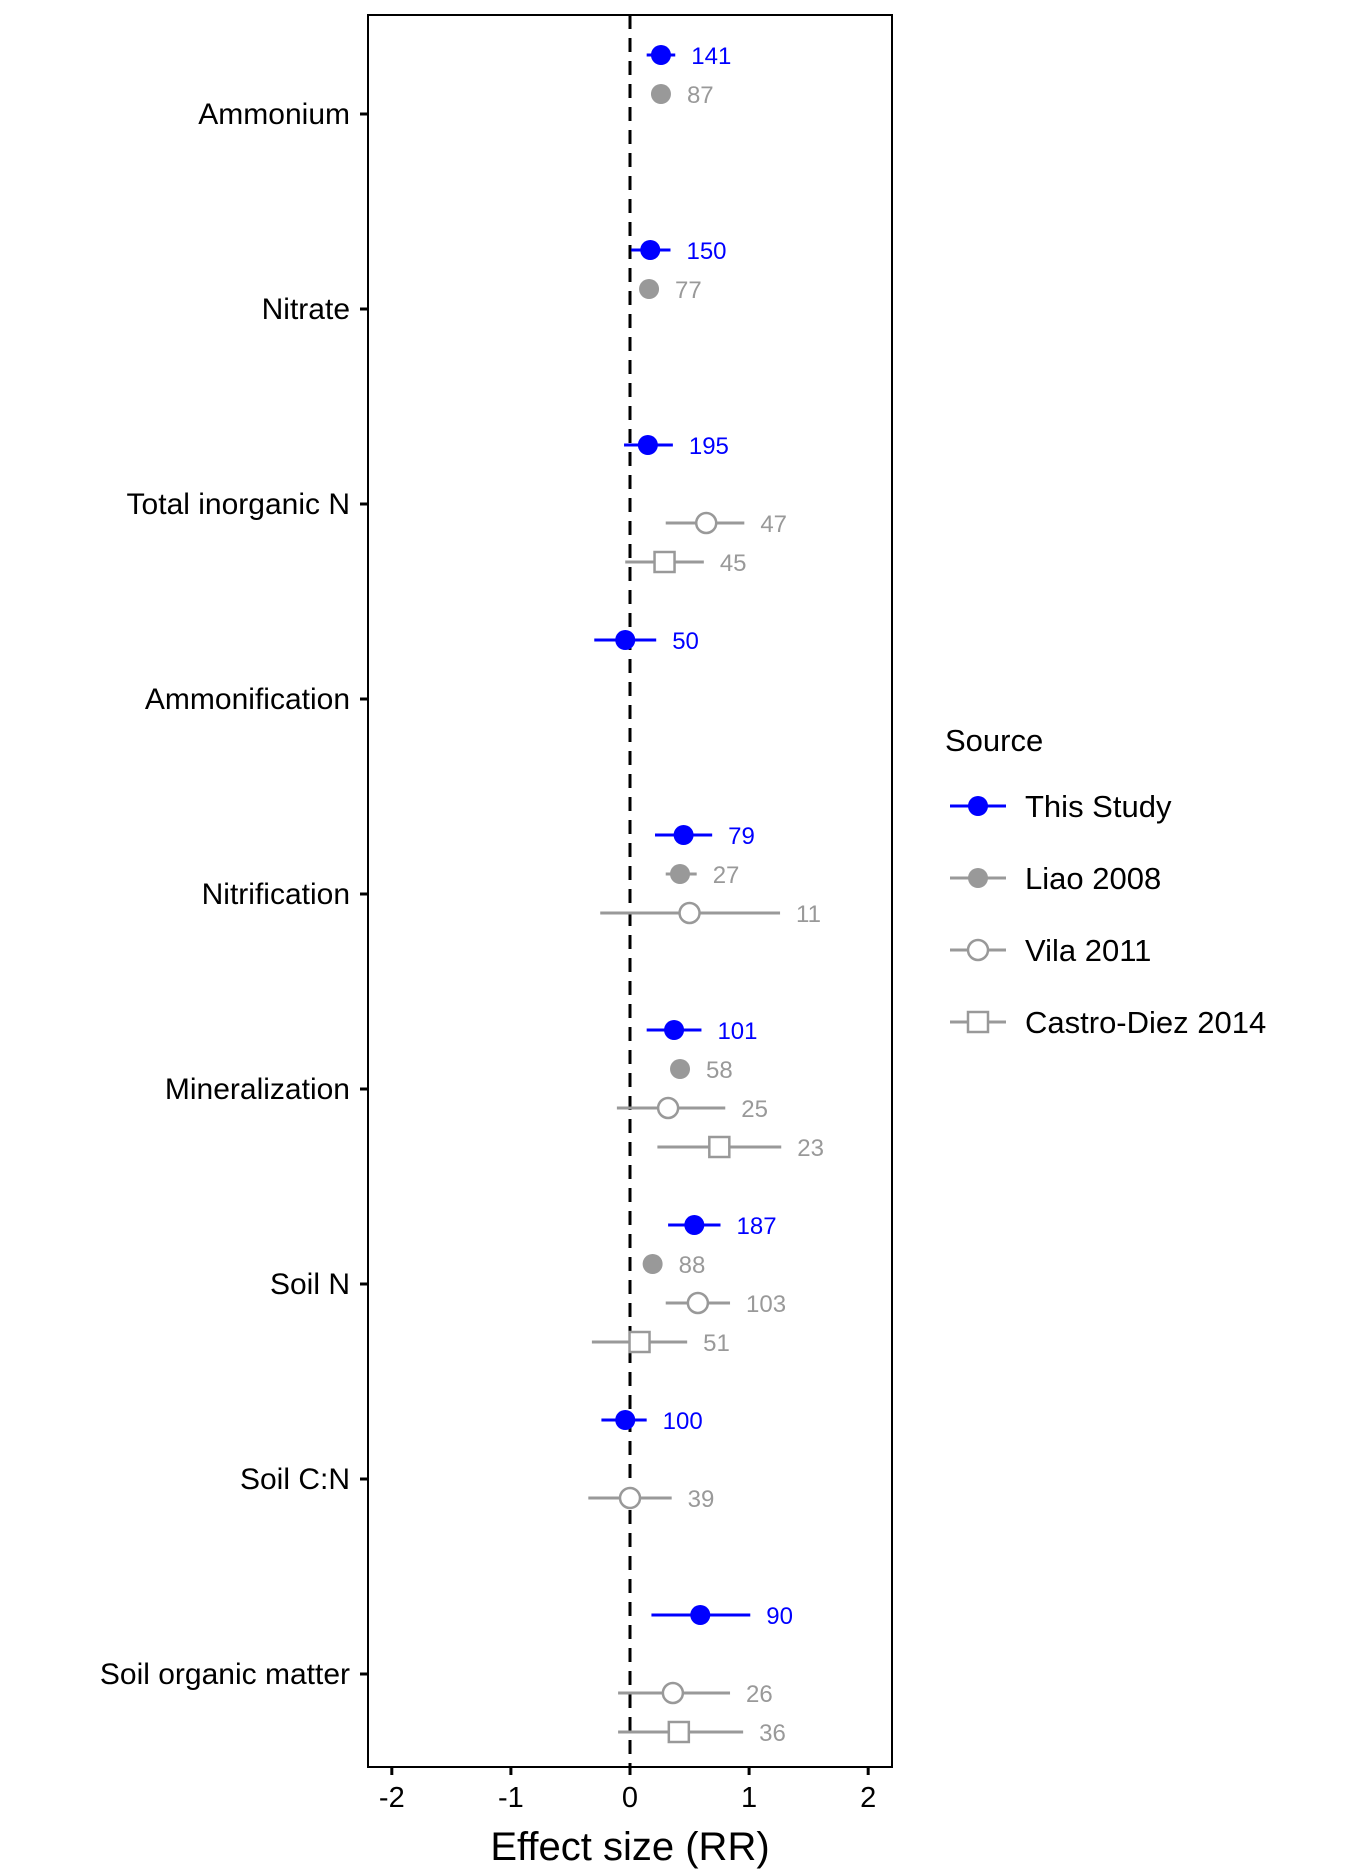  What do you see at coordinates (1145, 1022) in the screenshot?
I see `legend-label: Castro-Diez 2014` at bounding box center [1145, 1022].